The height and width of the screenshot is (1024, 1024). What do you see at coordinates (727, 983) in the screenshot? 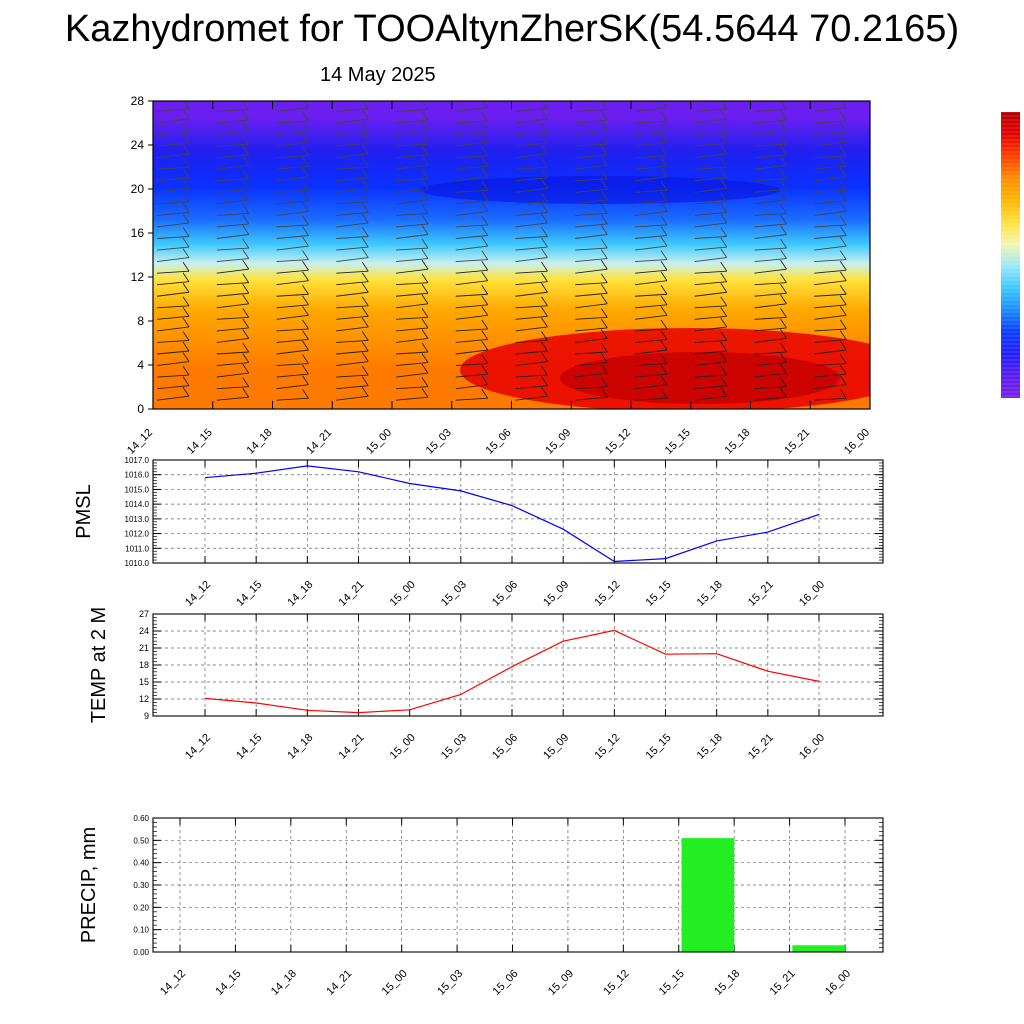
I see `x-tick-label: 15_18` at bounding box center [727, 983].